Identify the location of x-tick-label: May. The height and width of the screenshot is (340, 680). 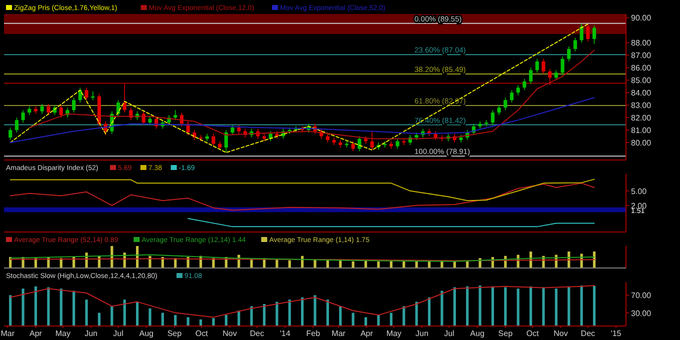
(394, 333).